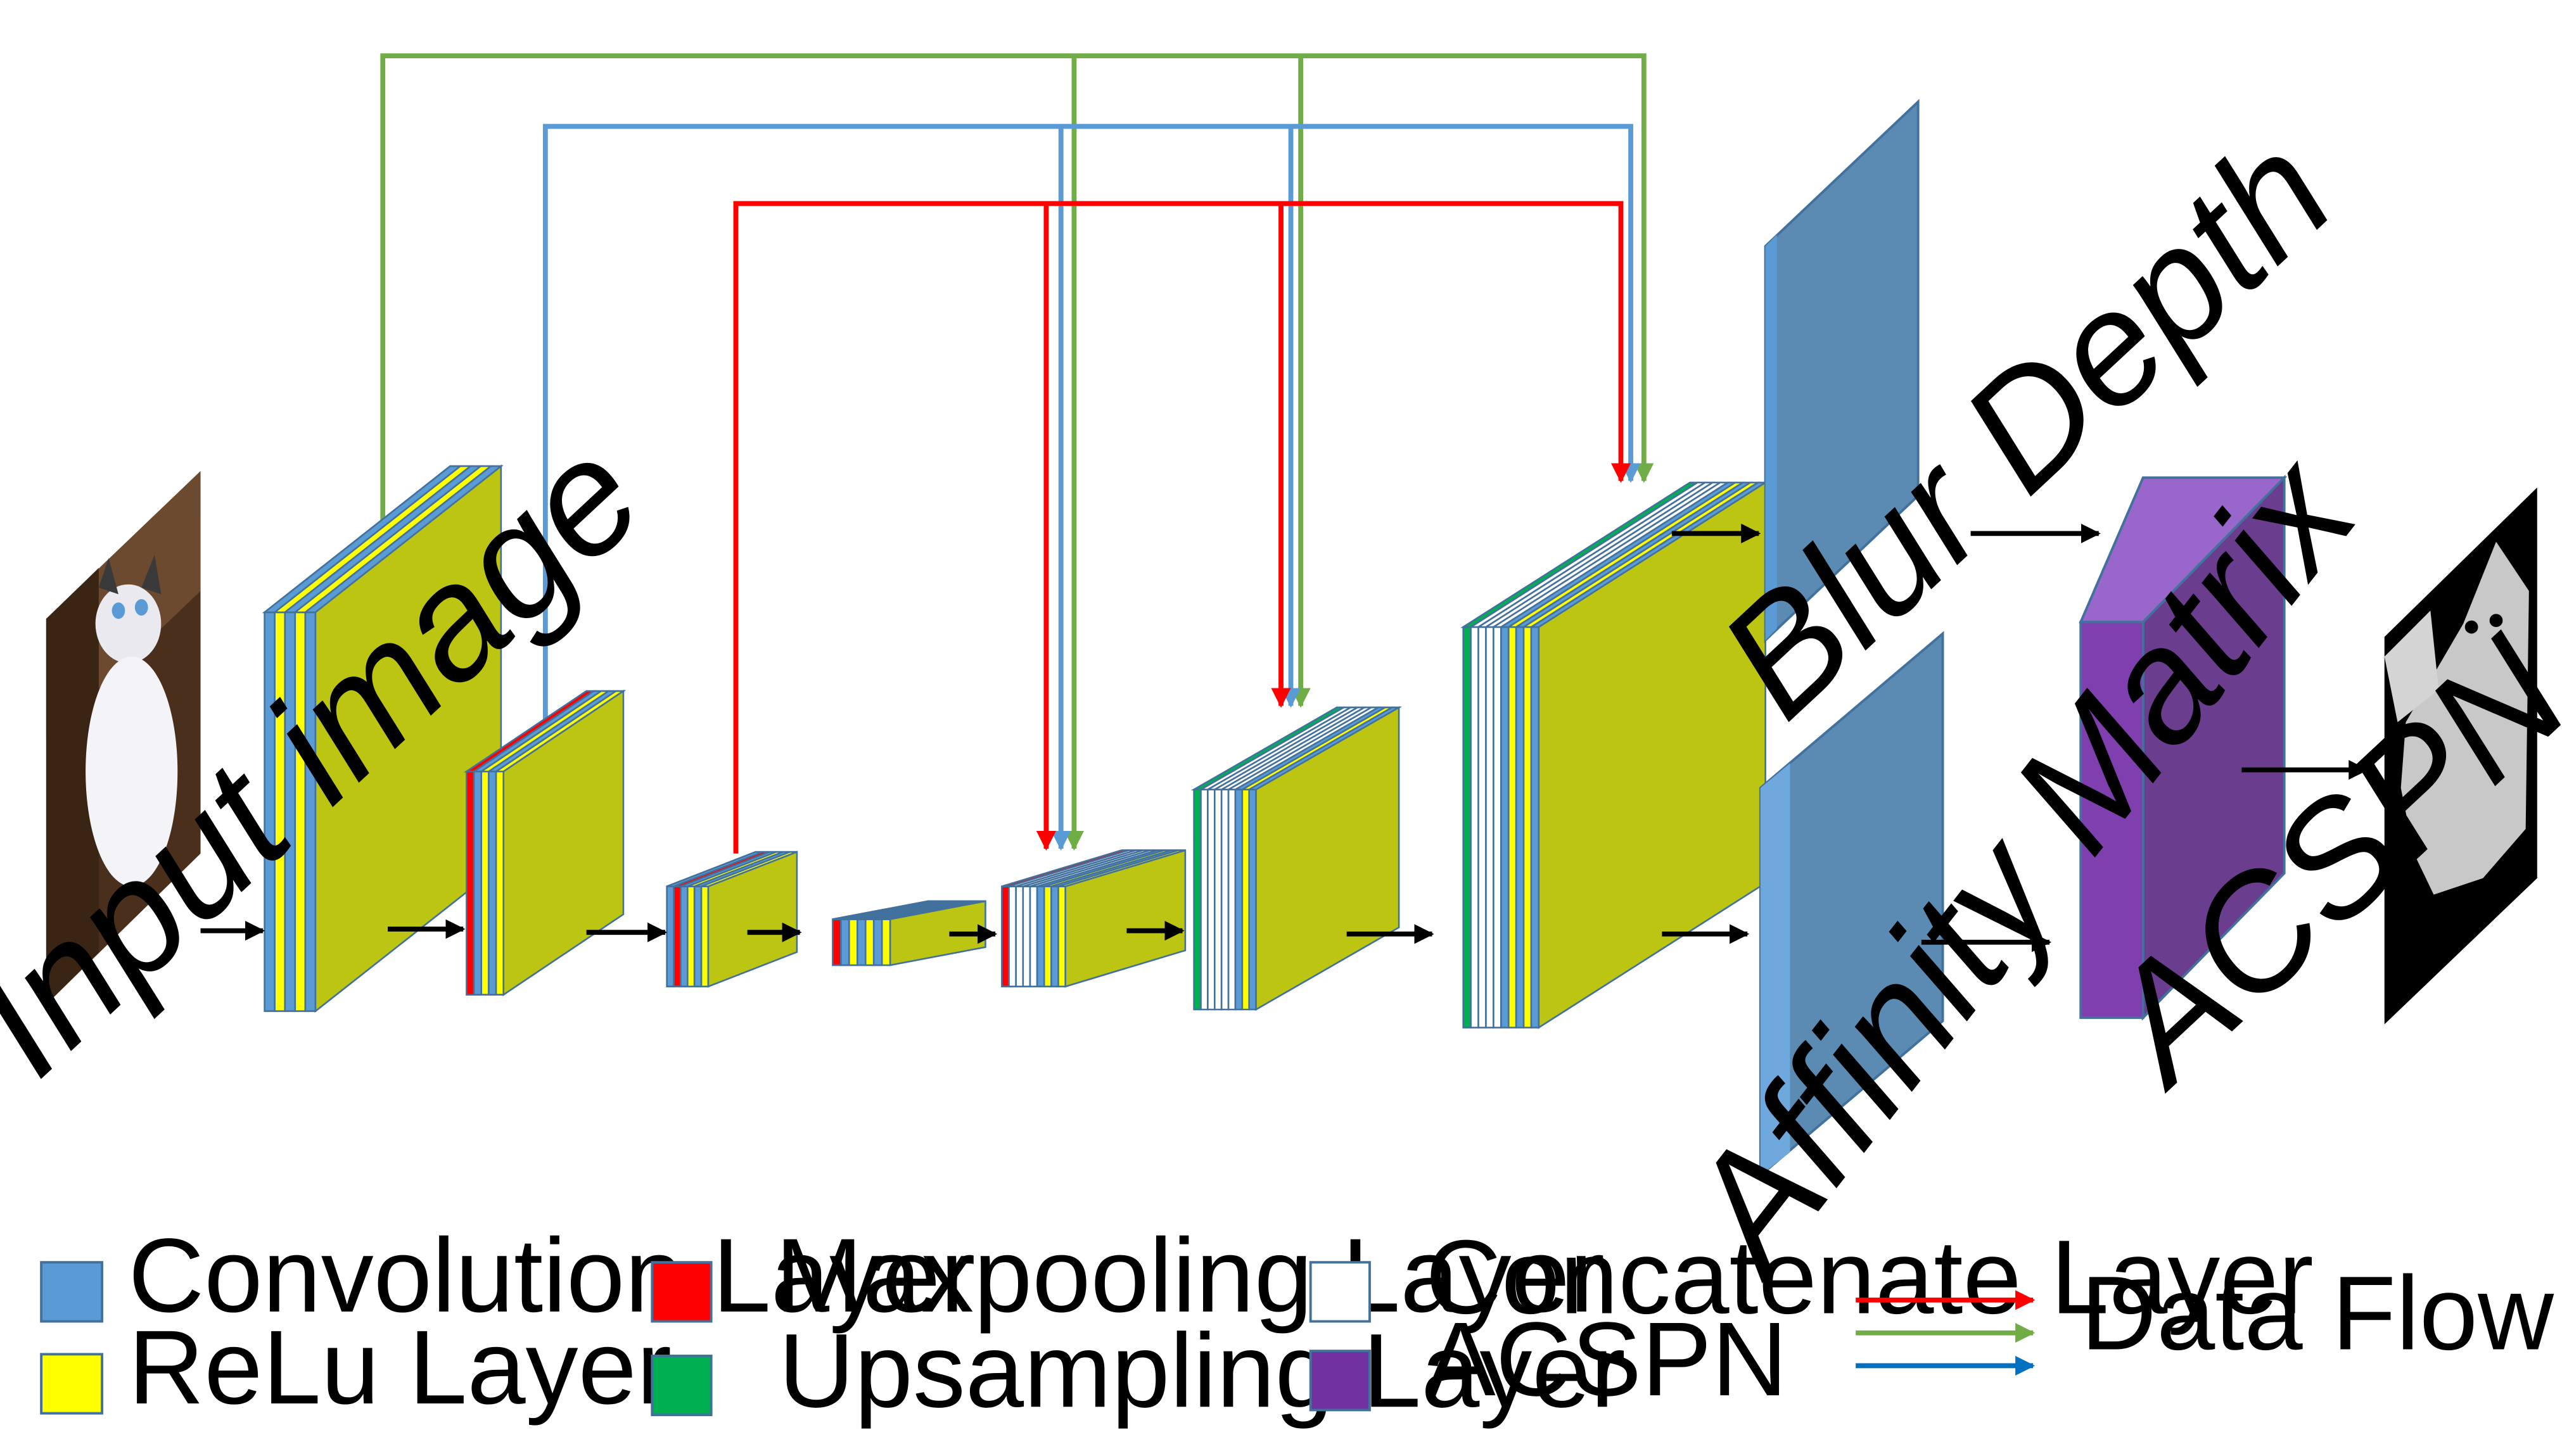 This screenshot has width=2562, height=1456. What do you see at coordinates (2460, 756) in the screenshot?
I see `output-image` at bounding box center [2460, 756].